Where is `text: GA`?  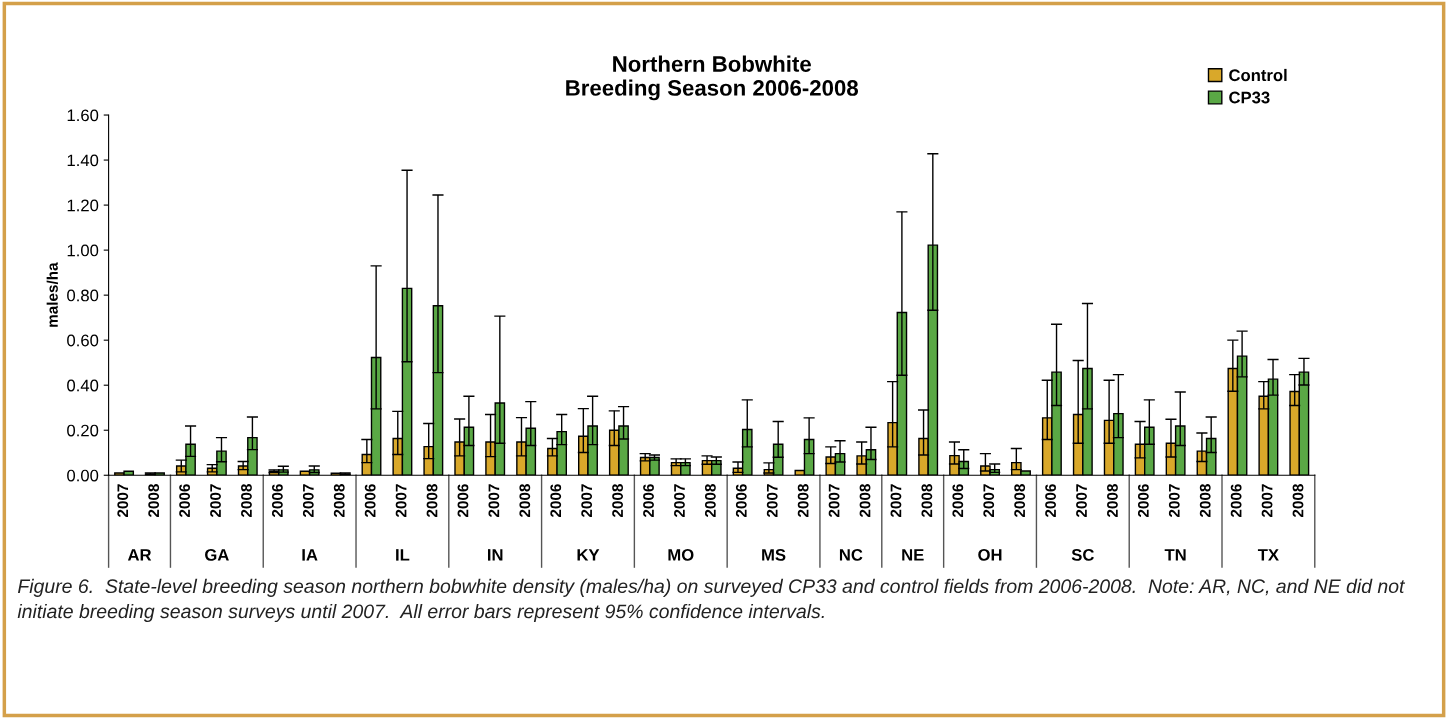
text: GA is located at coordinates (217, 554).